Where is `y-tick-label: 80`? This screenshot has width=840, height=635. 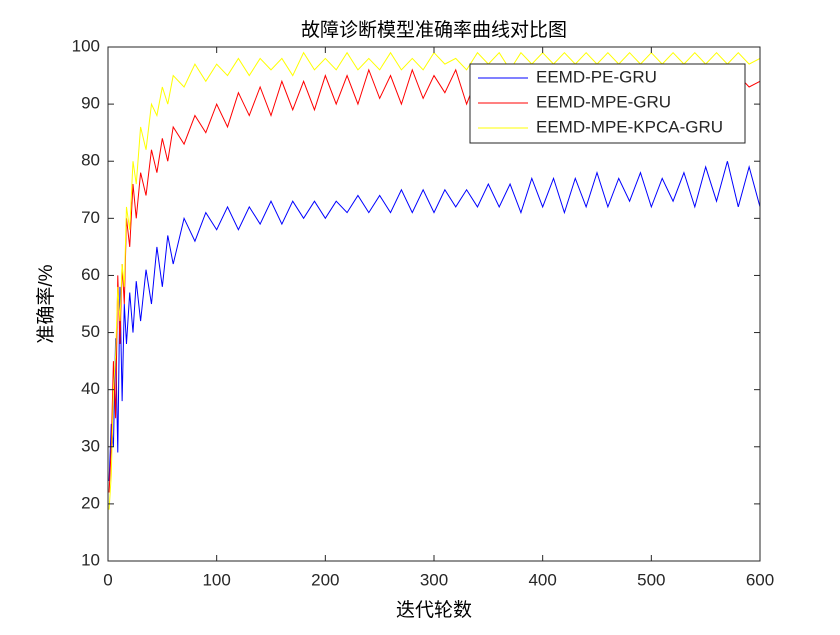 y-tick-label: 80 is located at coordinates (90, 160).